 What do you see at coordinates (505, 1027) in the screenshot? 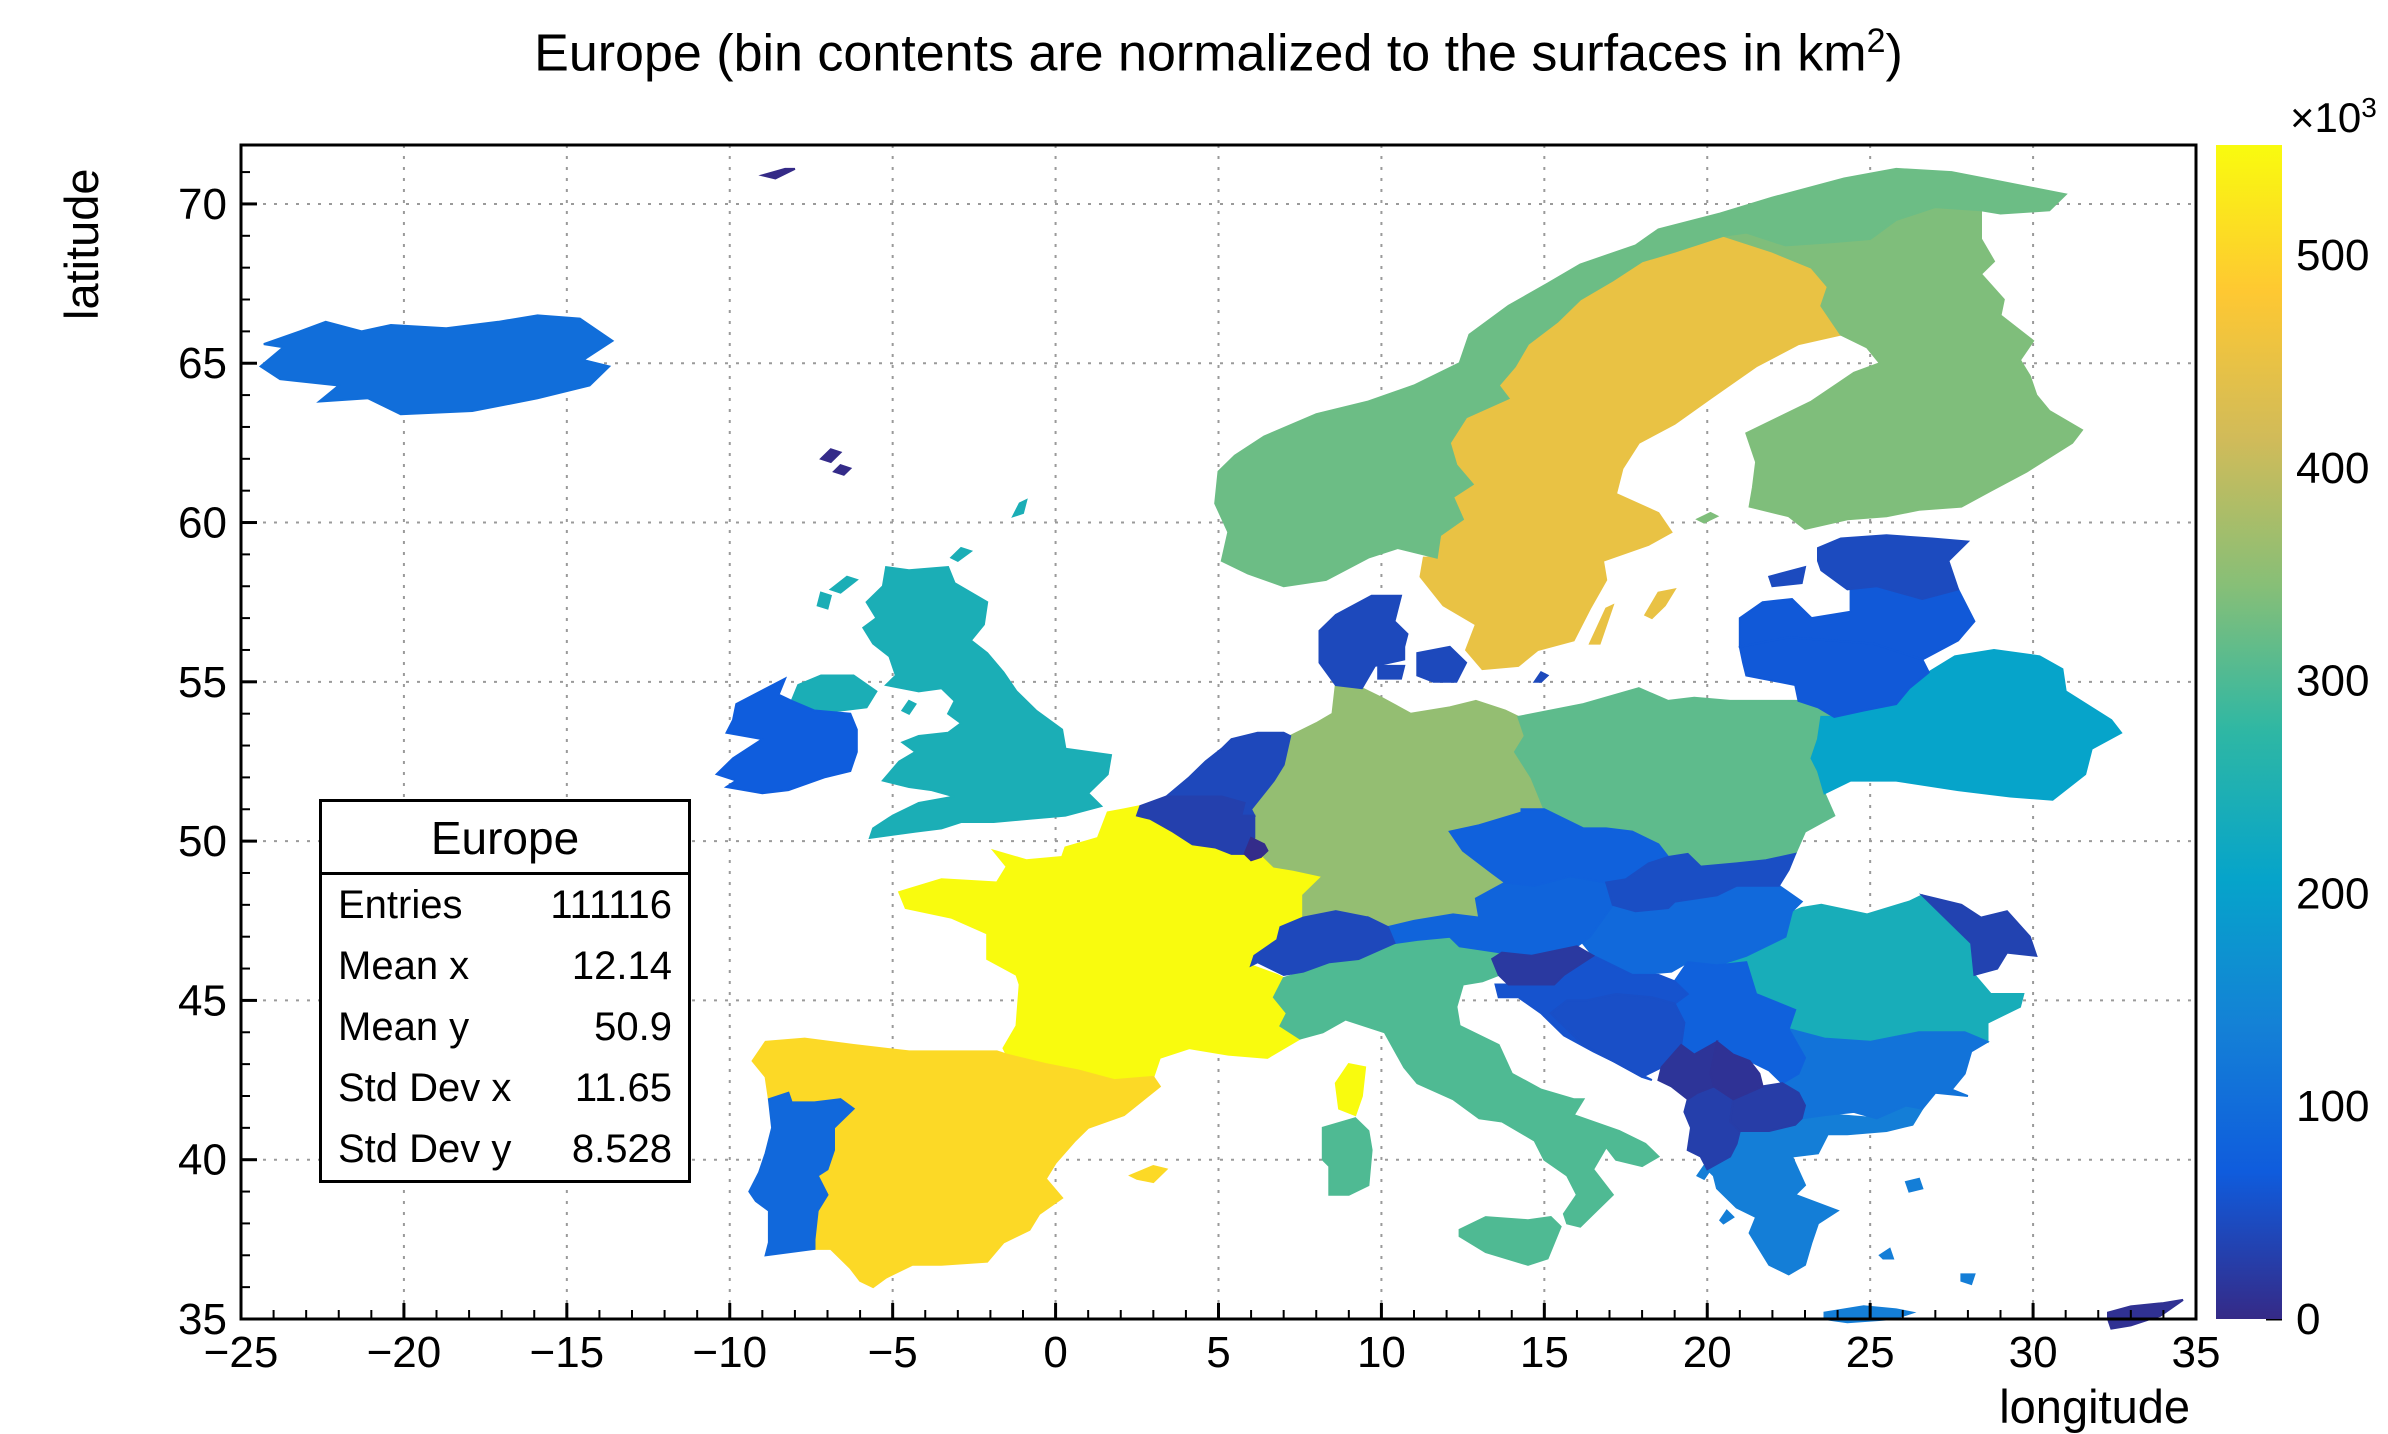
I see `stats-row-mean-y: Mean y 50.9` at bounding box center [505, 1027].